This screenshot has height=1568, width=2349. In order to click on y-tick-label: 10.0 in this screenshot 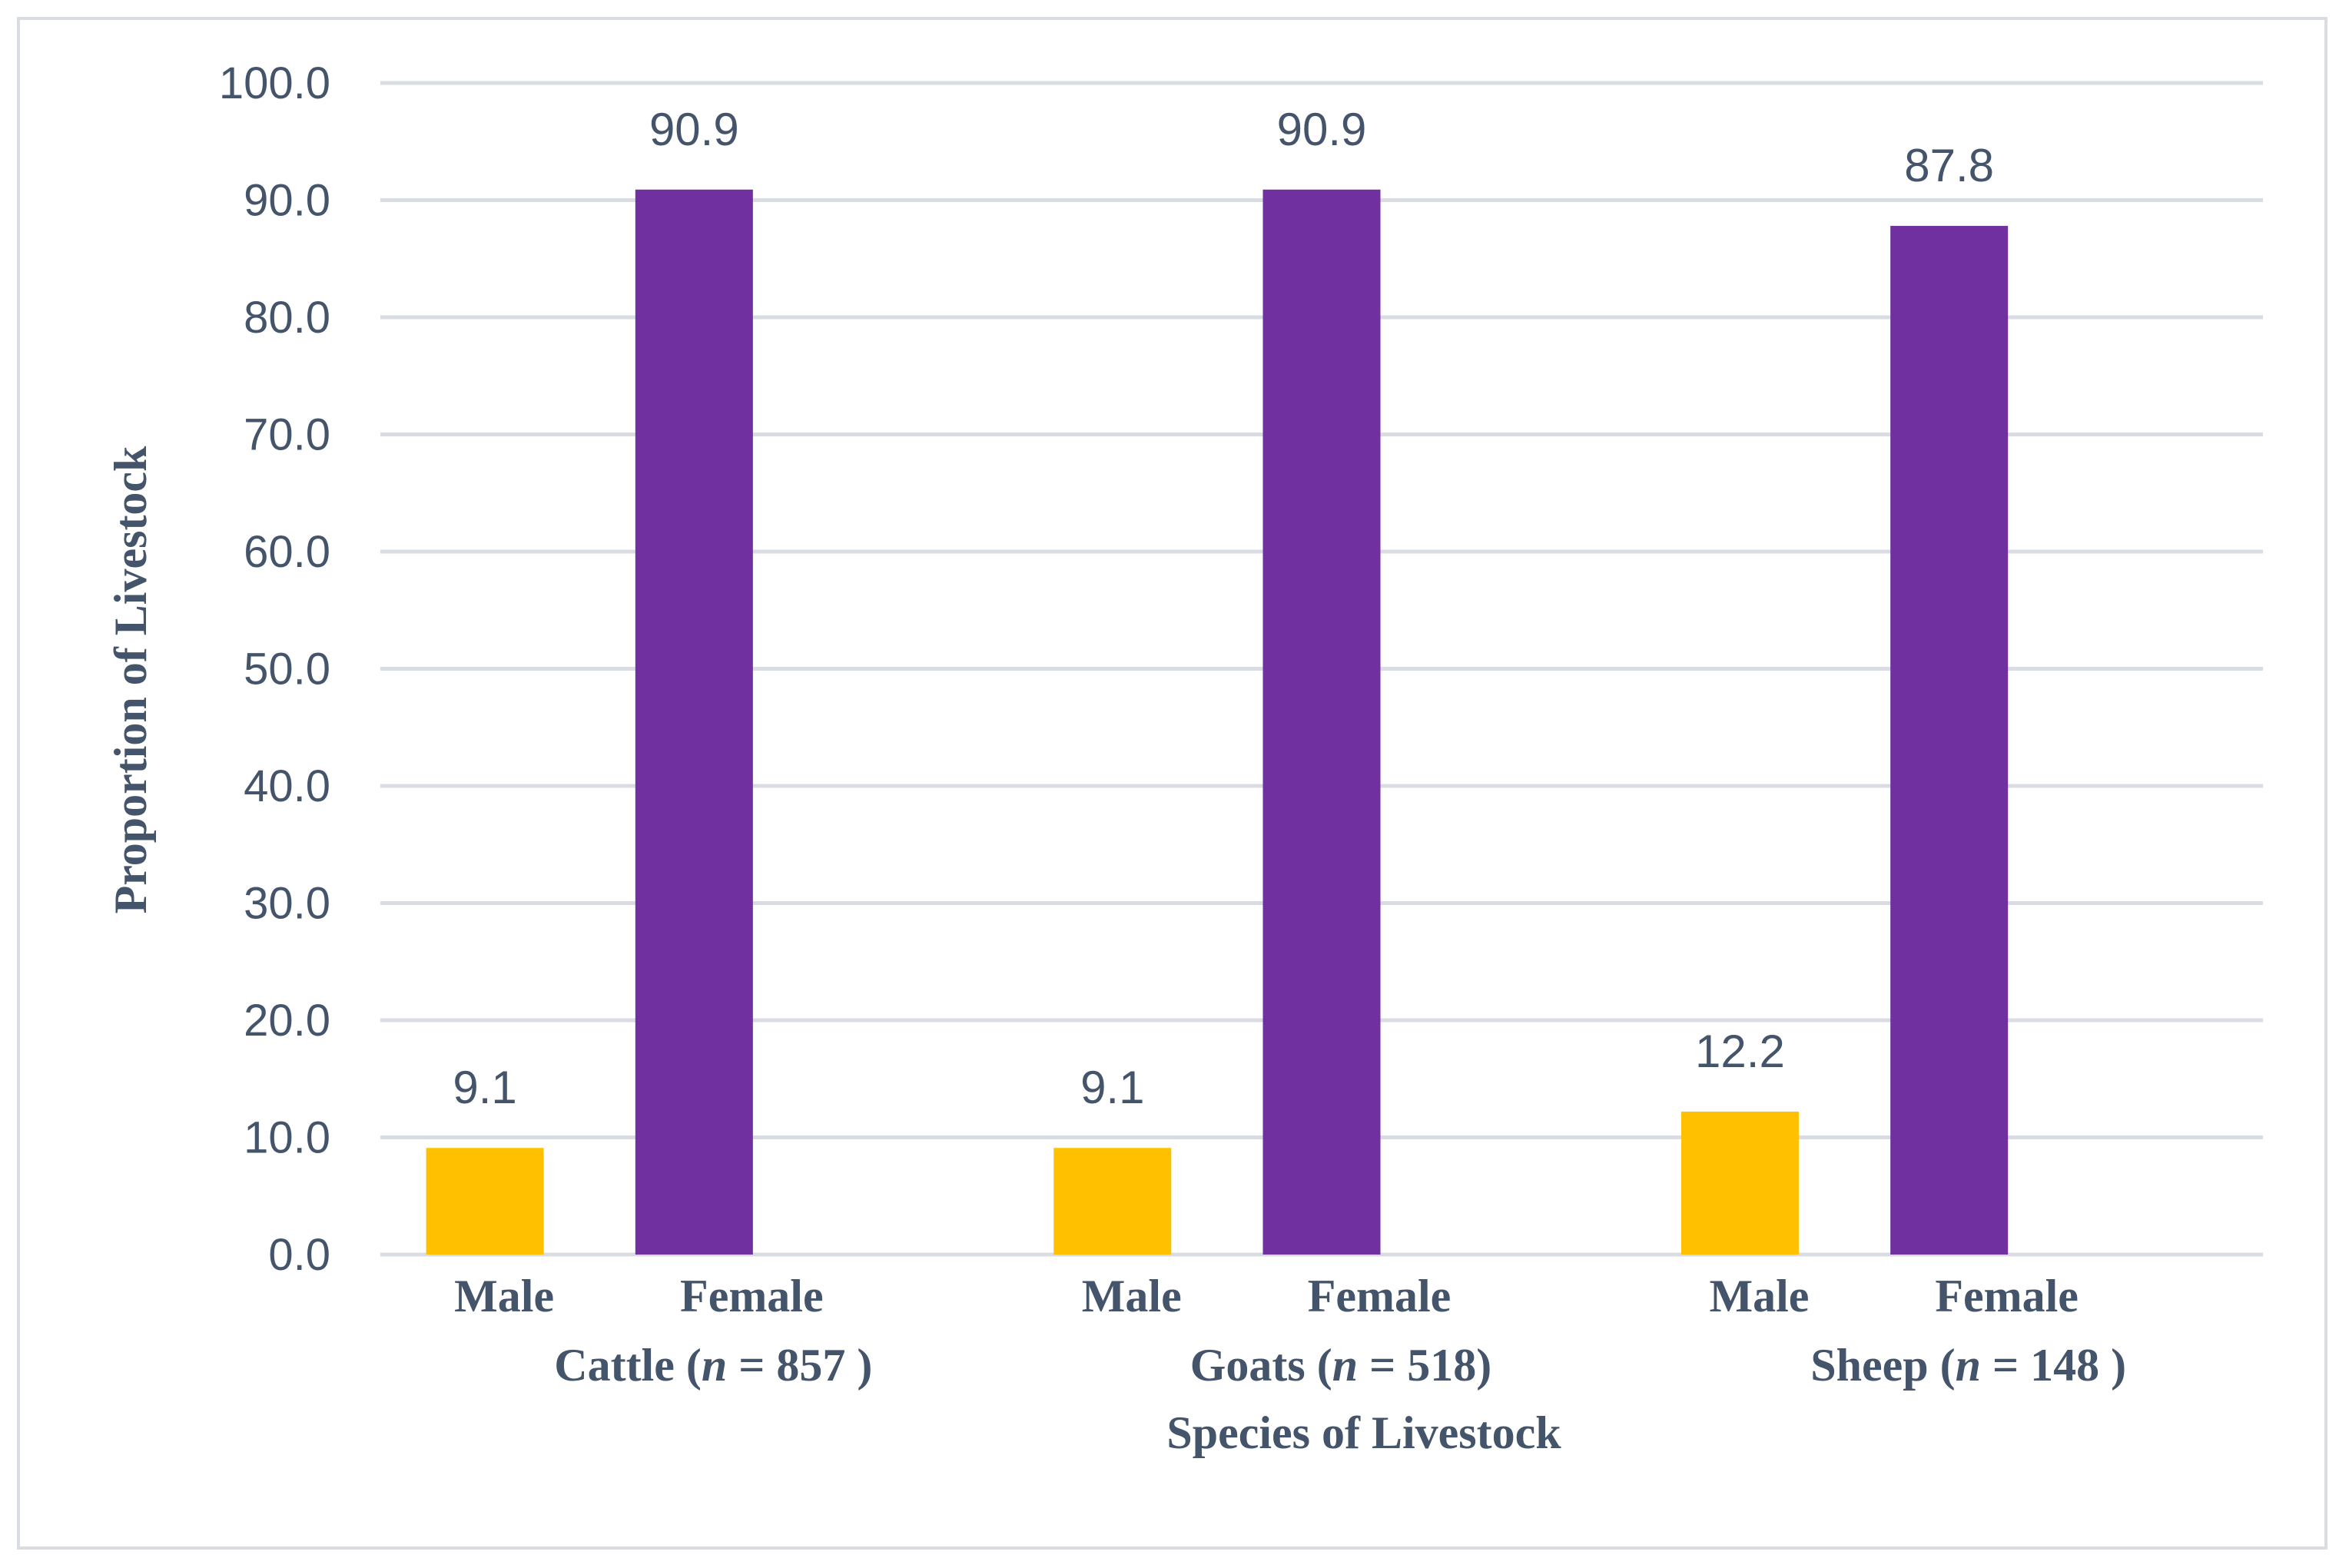, I will do `click(287, 1138)`.